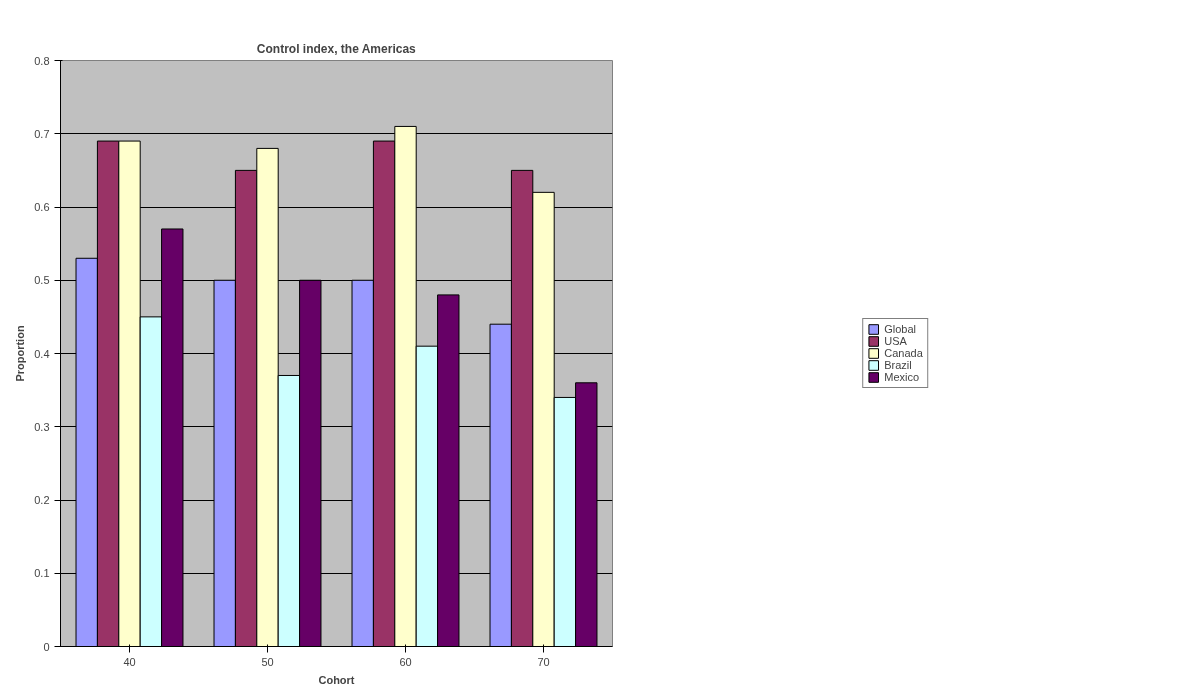 The image size is (1178, 696). What do you see at coordinates (900, 329) in the screenshot?
I see `legend-label: Global` at bounding box center [900, 329].